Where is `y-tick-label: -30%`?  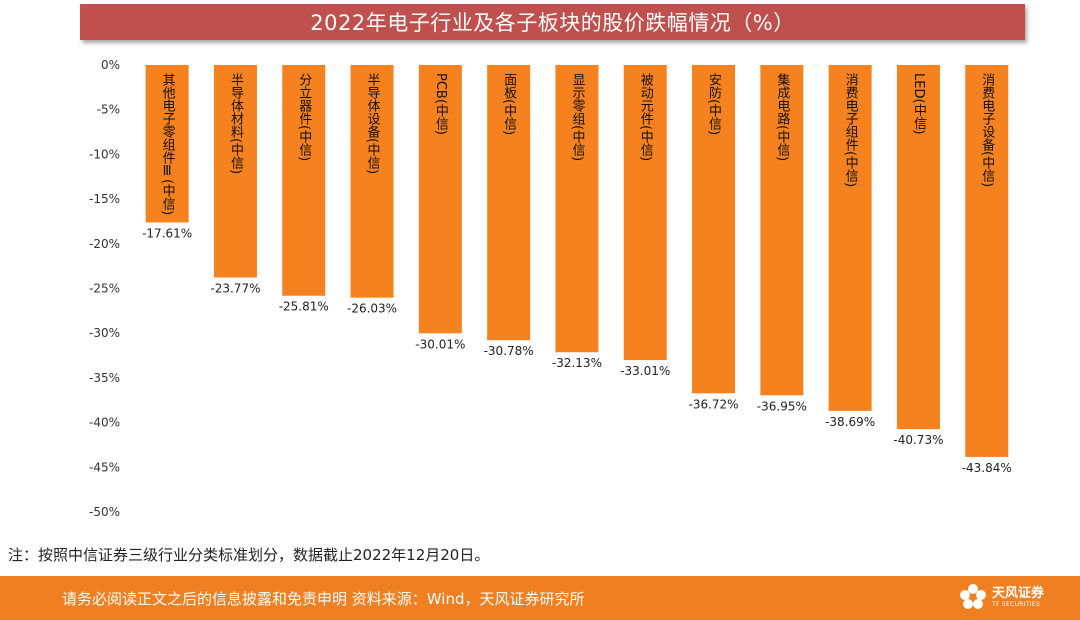
y-tick-label: -30% is located at coordinates (104, 333).